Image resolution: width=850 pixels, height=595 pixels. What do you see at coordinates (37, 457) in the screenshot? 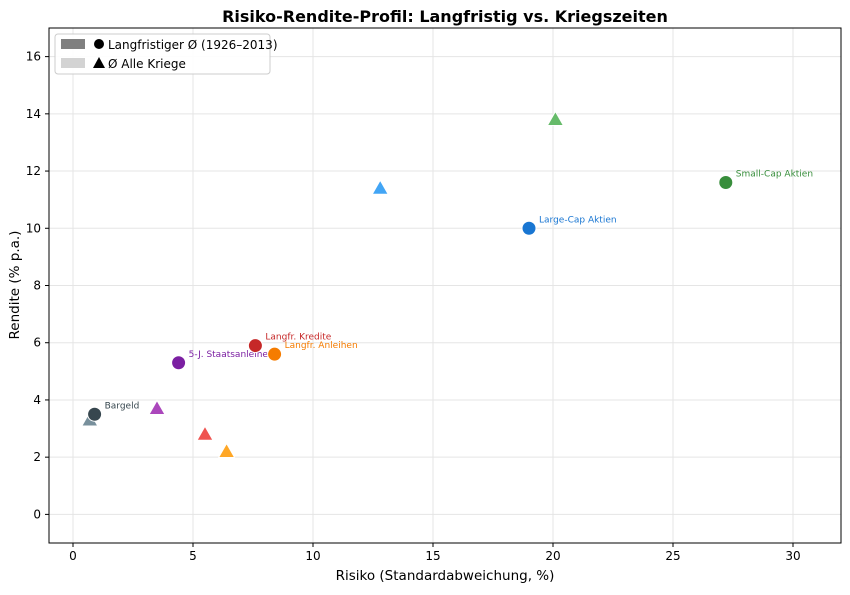
I see `y-tick-label: 2` at bounding box center [37, 457].